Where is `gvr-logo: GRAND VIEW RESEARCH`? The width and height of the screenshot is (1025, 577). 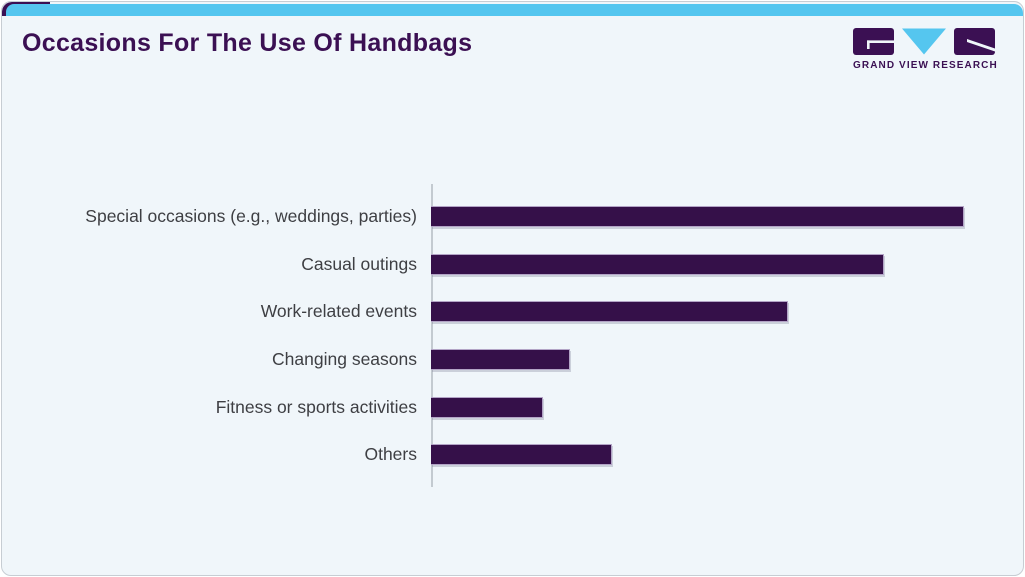
gvr-logo: GRAND VIEW RESEARCH is located at coordinates (925, 49).